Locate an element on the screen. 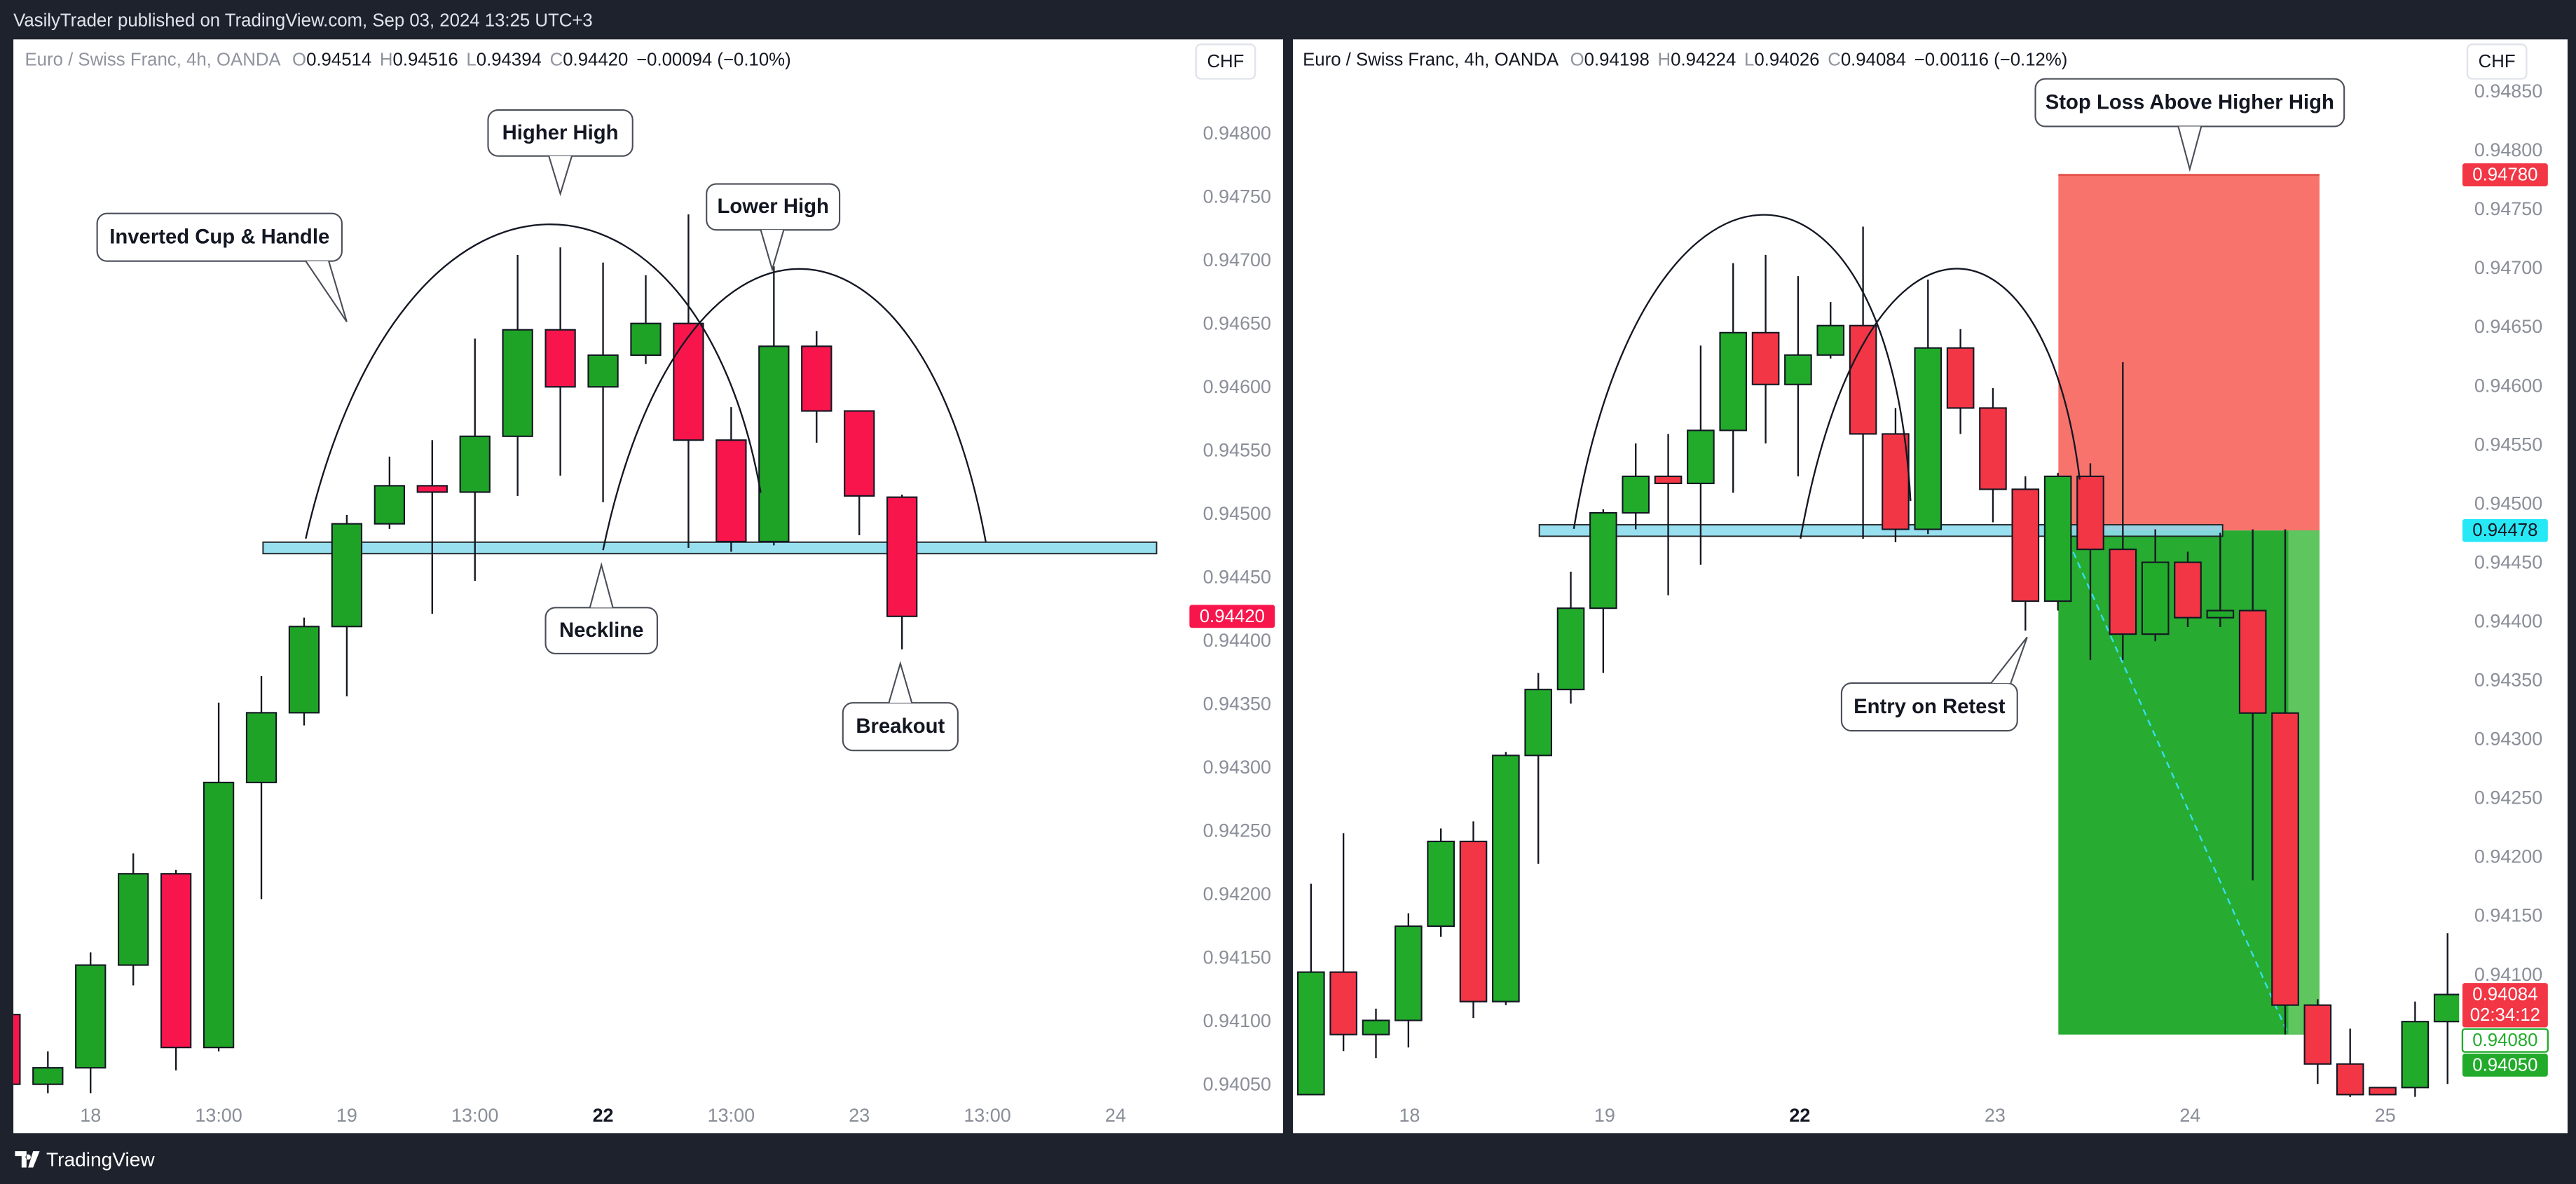  ohlc-key: C is located at coordinates (556, 60).